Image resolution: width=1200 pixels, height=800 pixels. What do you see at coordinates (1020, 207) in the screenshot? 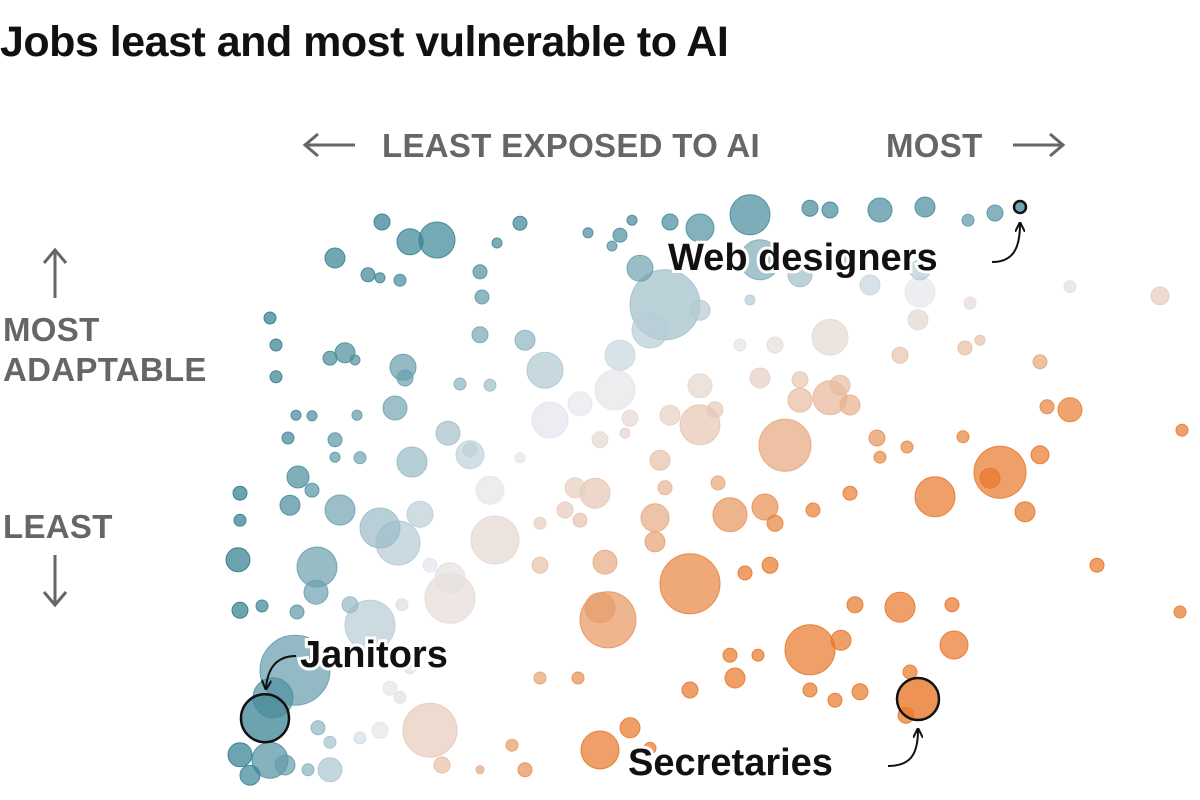
I see `highlighted-job-bubble` at bounding box center [1020, 207].